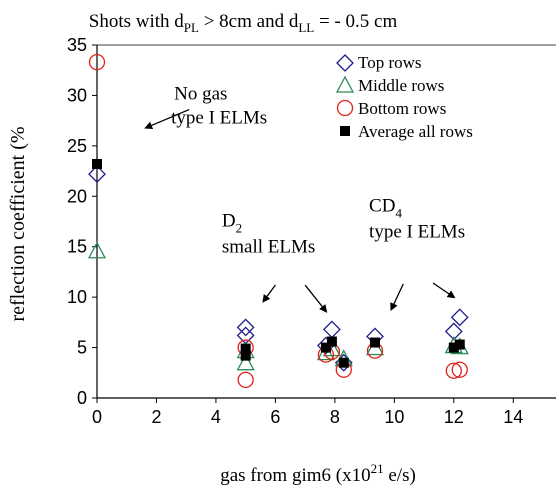 This screenshot has width=556, height=497. I want to click on legend-marker-middle-rows, so click(345, 84).